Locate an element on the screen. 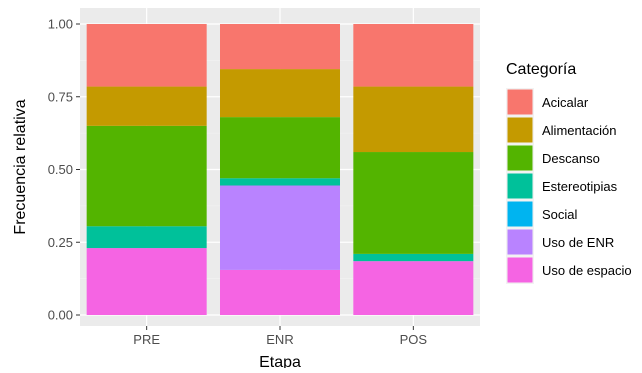 The height and width of the screenshot is (373, 642). bar-segment-alimentaci-n-pre is located at coordinates (146, 106).